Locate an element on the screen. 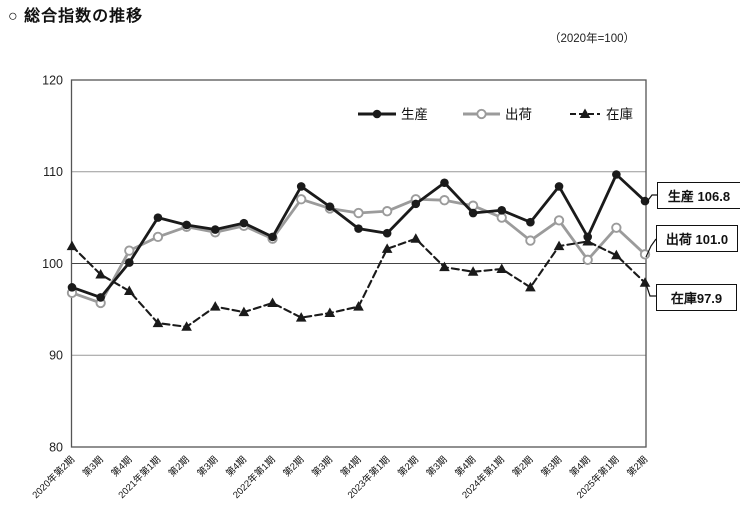 The height and width of the screenshot is (524, 740). legend-label-出荷: 出荷 is located at coordinates (518, 114).